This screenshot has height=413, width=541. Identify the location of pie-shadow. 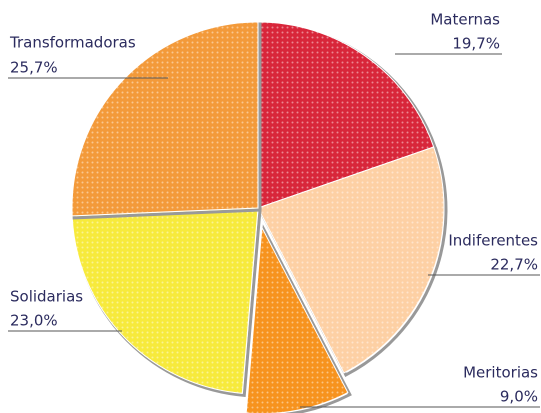
(299, 318).